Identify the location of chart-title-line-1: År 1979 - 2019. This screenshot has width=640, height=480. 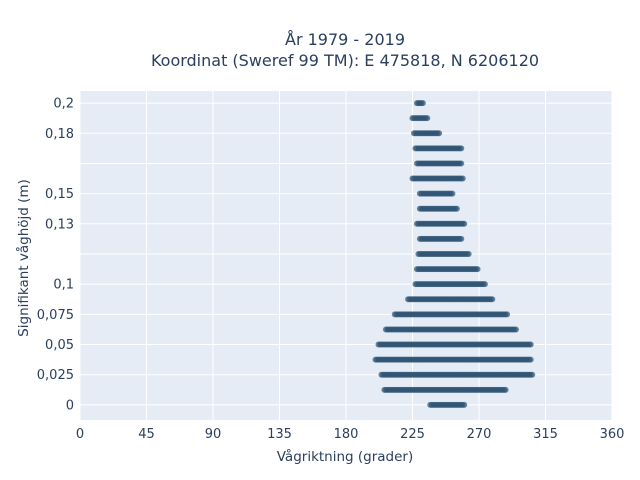
(345, 39).